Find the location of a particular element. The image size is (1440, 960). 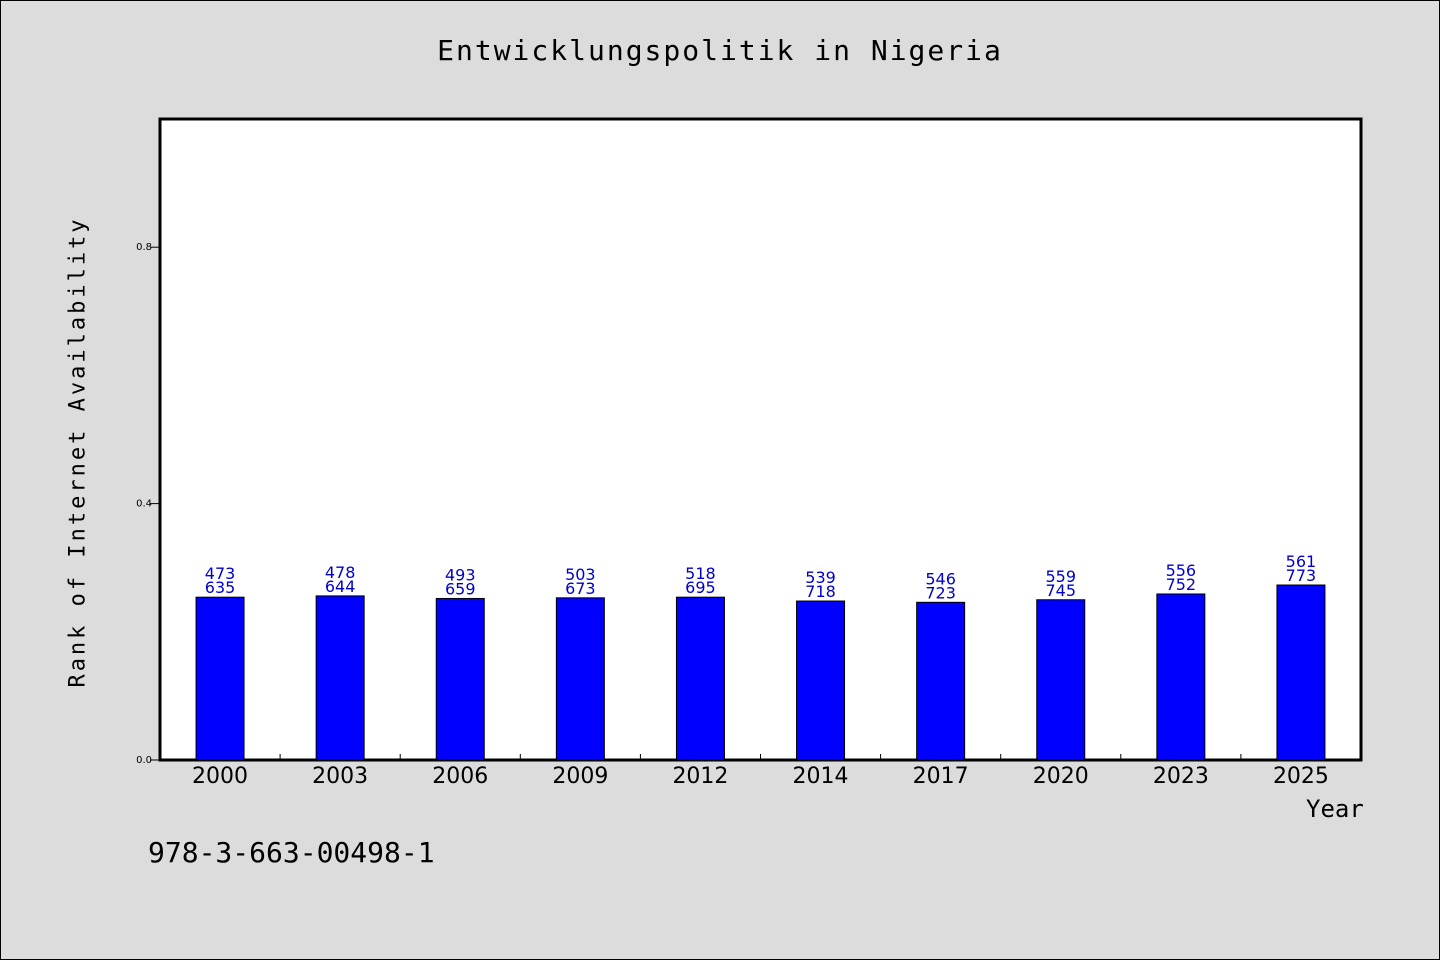

bar-label-bottom: 673 is located at coordinates (580, 588).